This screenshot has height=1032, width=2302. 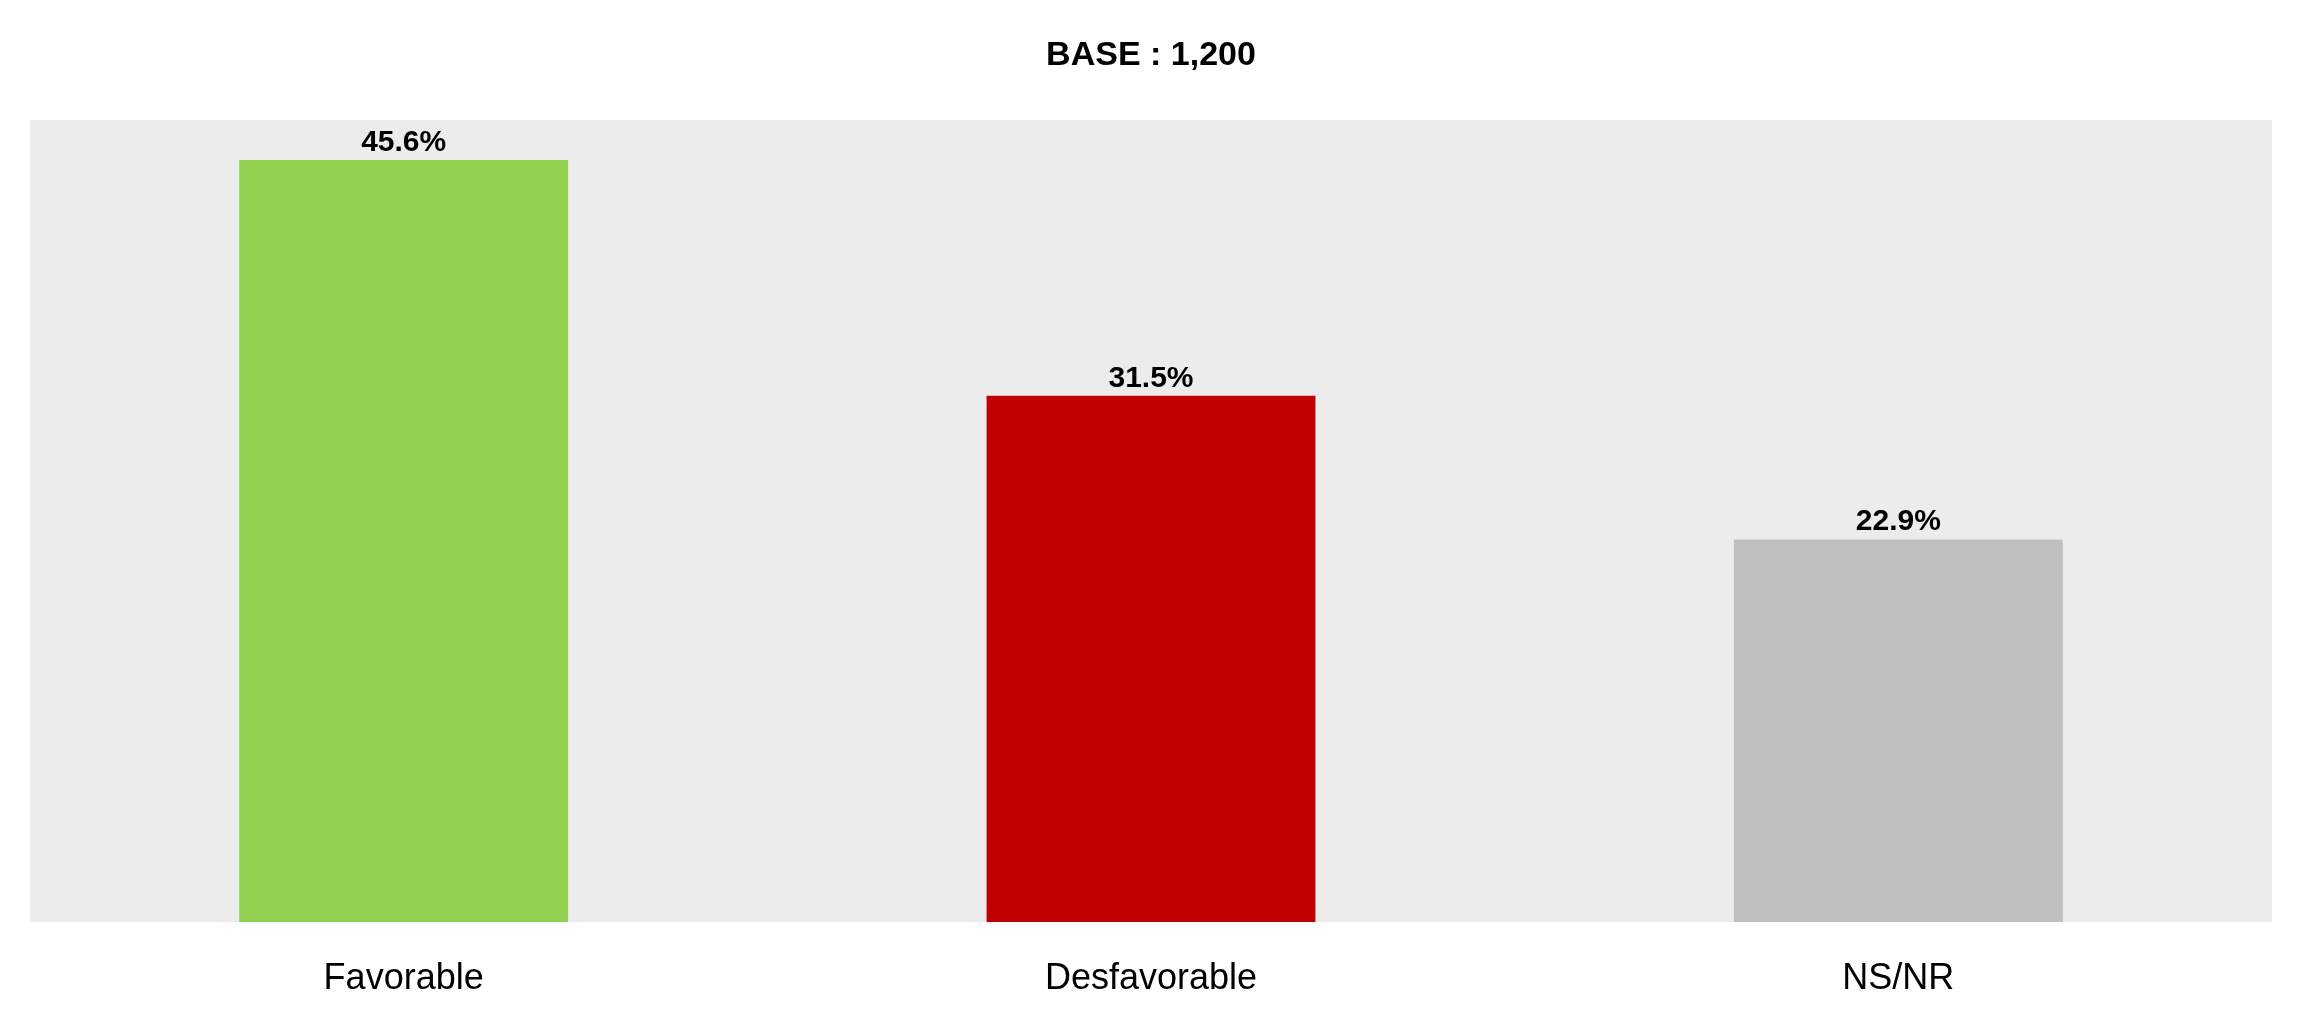 I want to click on chart-title: BASE : 1,200, so click(x=1151, y=53).